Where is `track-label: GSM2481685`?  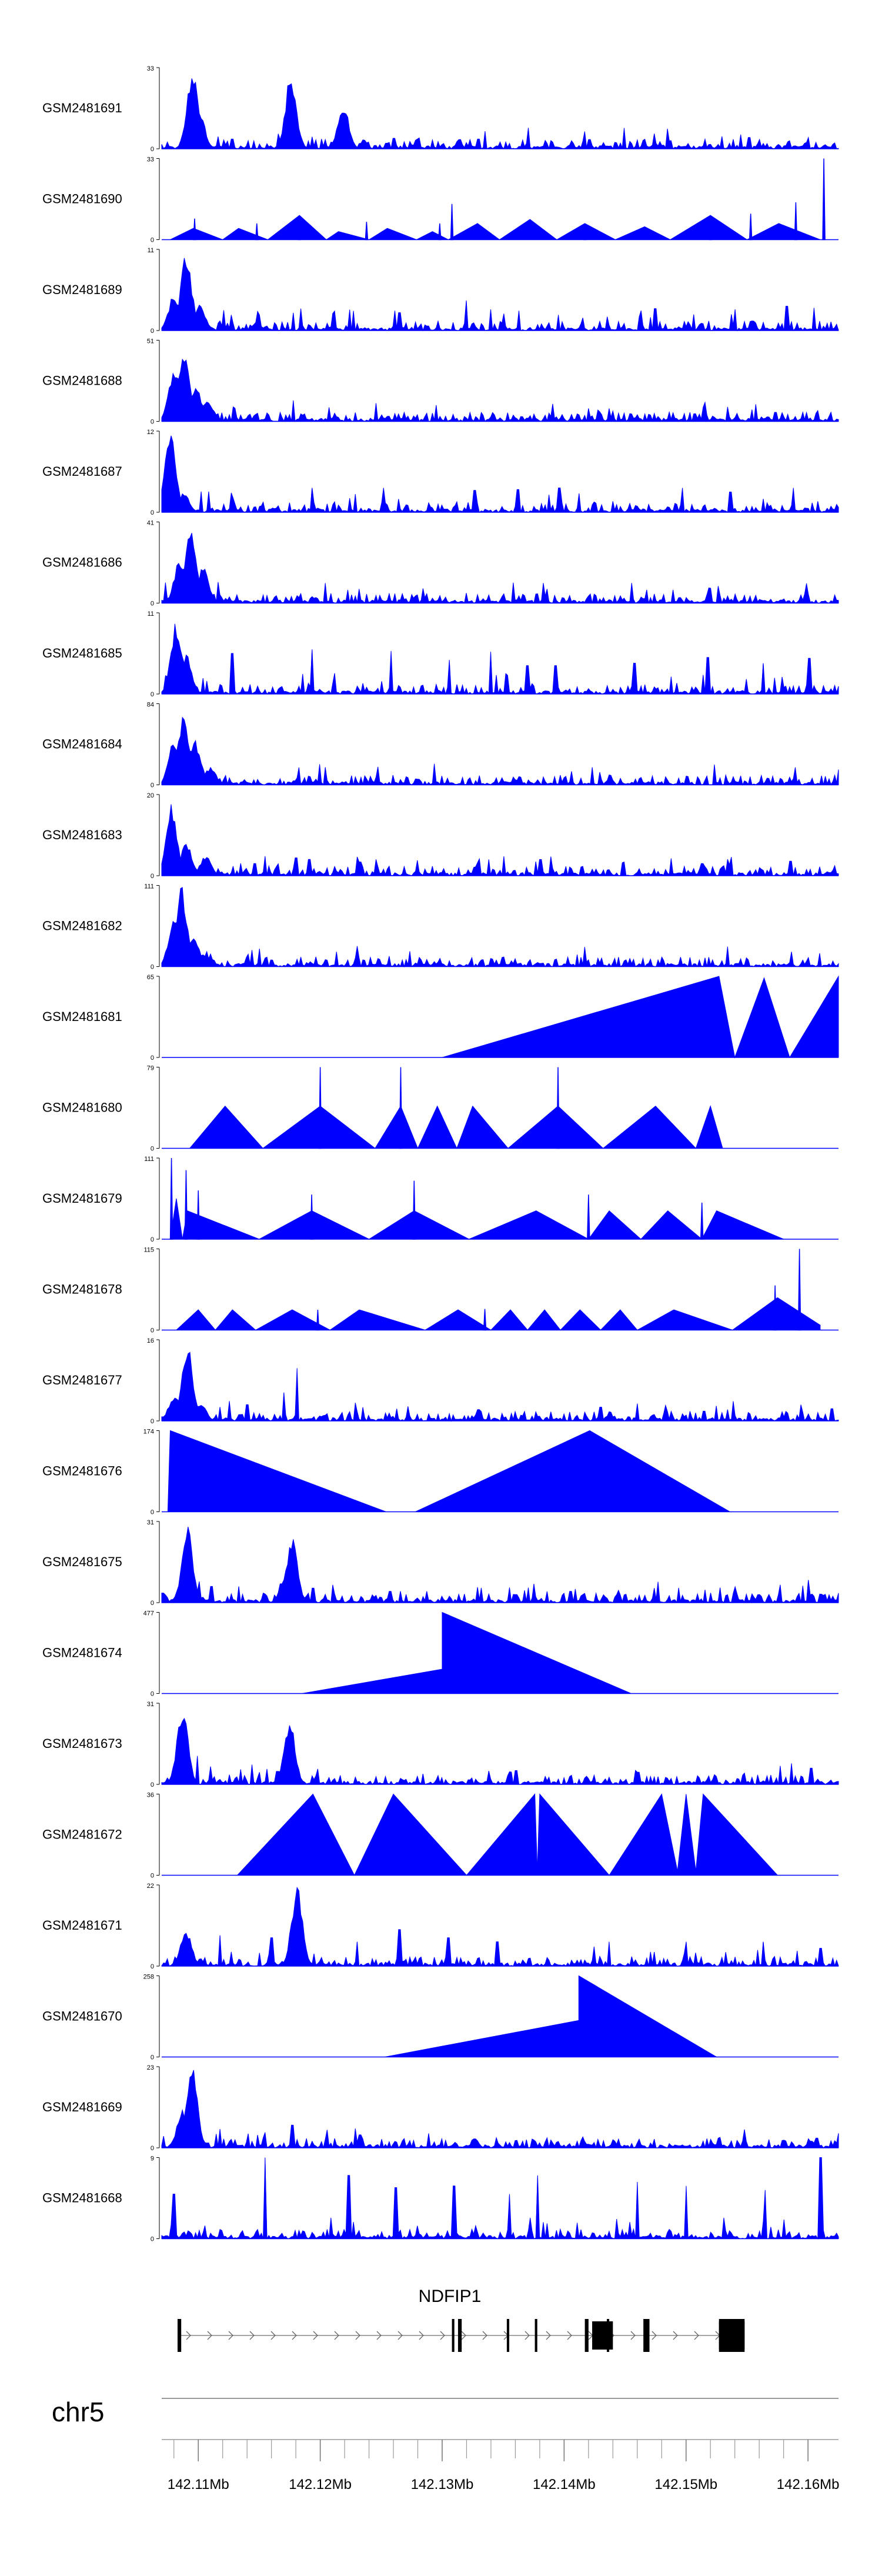 track-label: GSM2481685 is located at coordinates (82, 653).